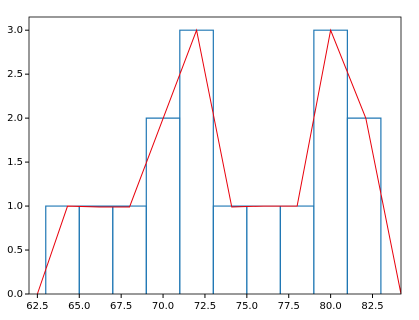 The image size is (419, 320). I want to click on x-tick-label: 72.5, so click(205, 306).